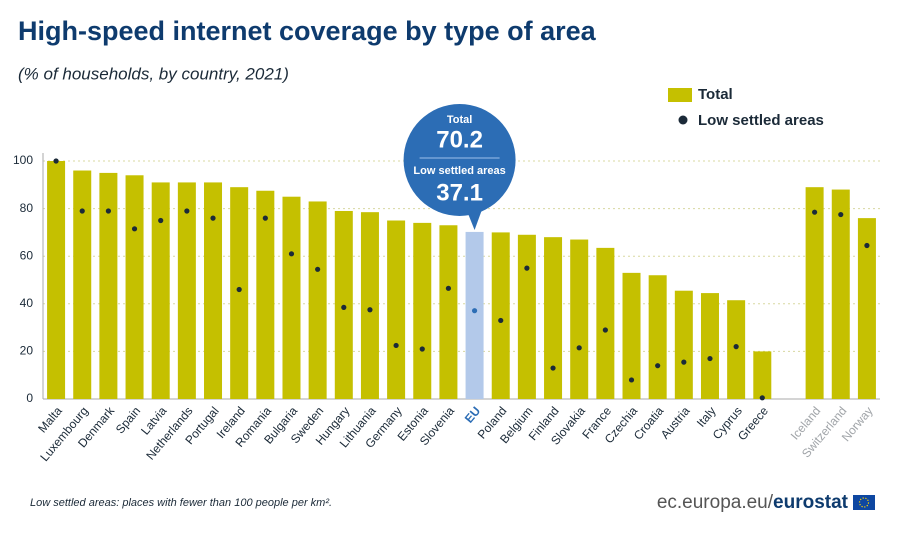 This screenshot has width=907, height=536. I want to click on callout-label: Low settled areas, so click(459, 171).